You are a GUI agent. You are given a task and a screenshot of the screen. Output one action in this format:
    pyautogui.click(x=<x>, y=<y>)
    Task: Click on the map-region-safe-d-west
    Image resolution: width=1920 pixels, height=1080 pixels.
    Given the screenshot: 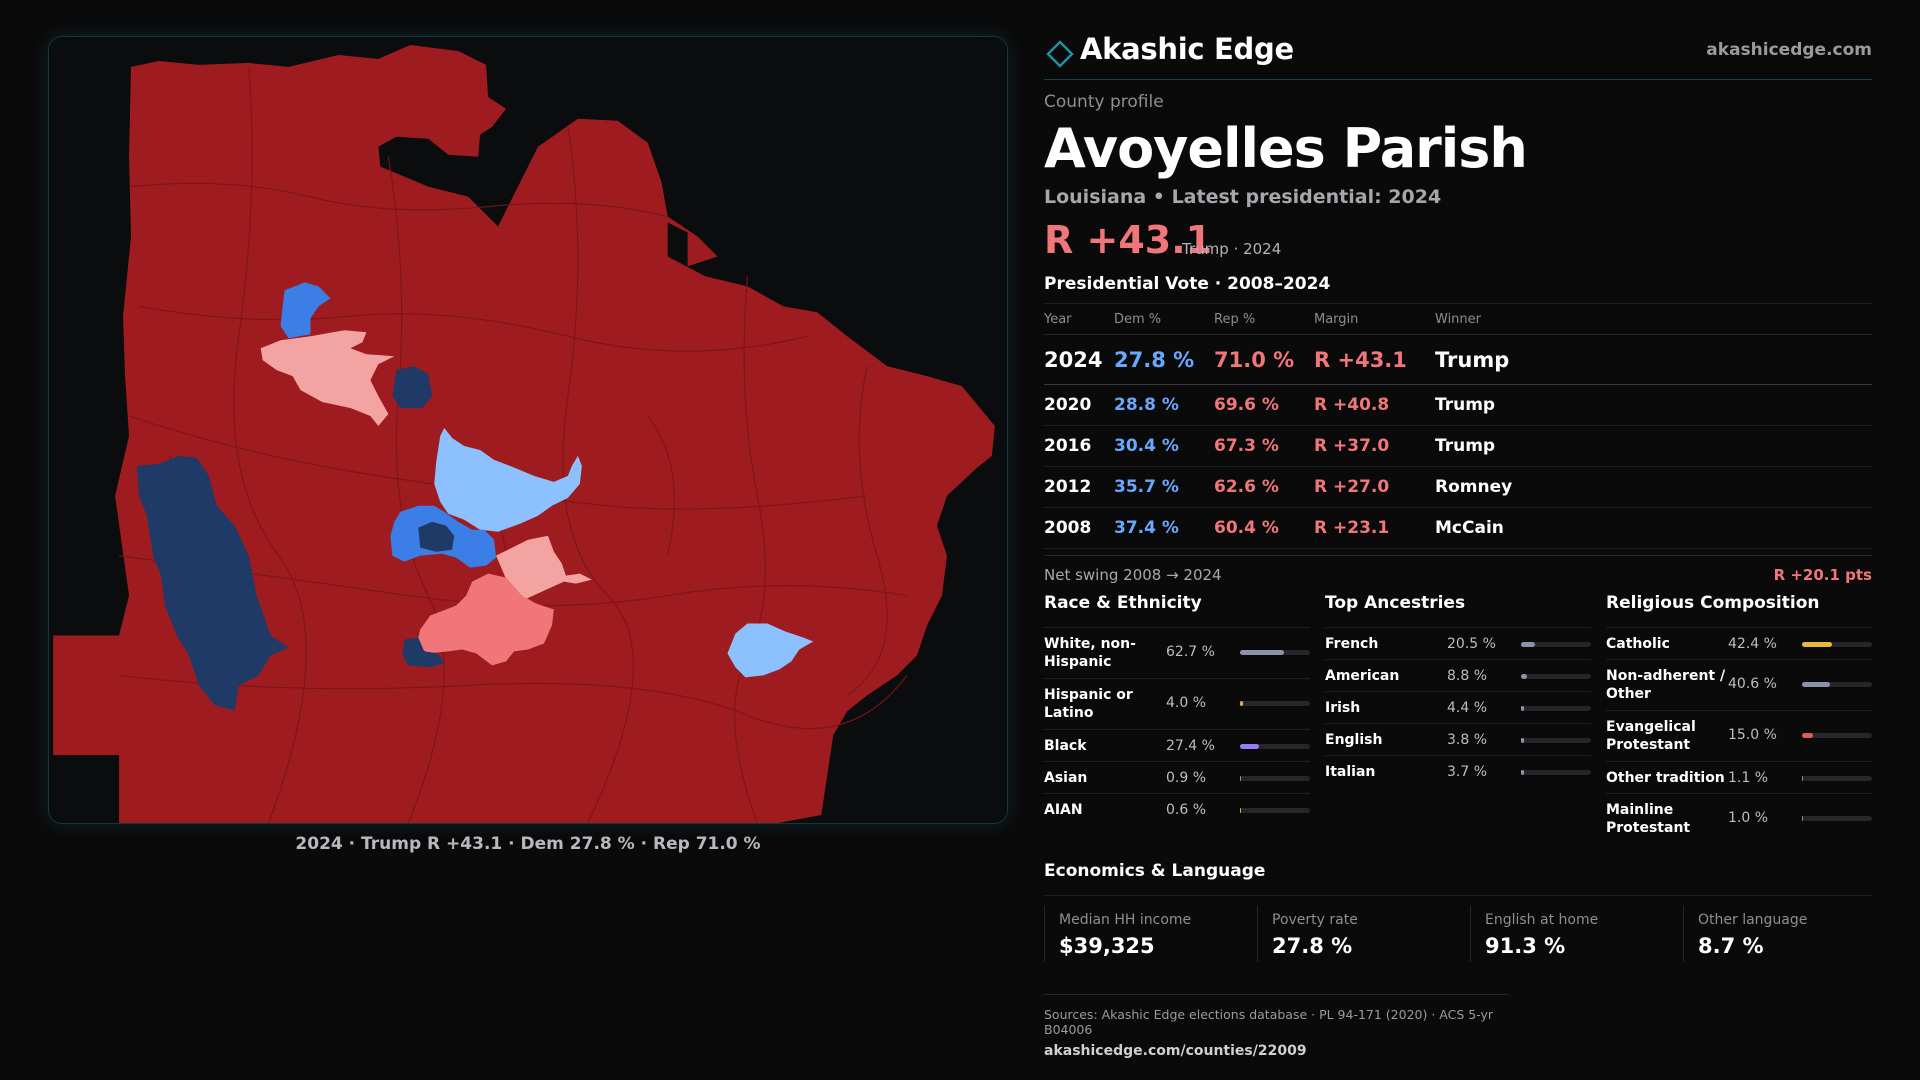 What is the action you would take?
    pyautogui.click(x=212, y=583)
    